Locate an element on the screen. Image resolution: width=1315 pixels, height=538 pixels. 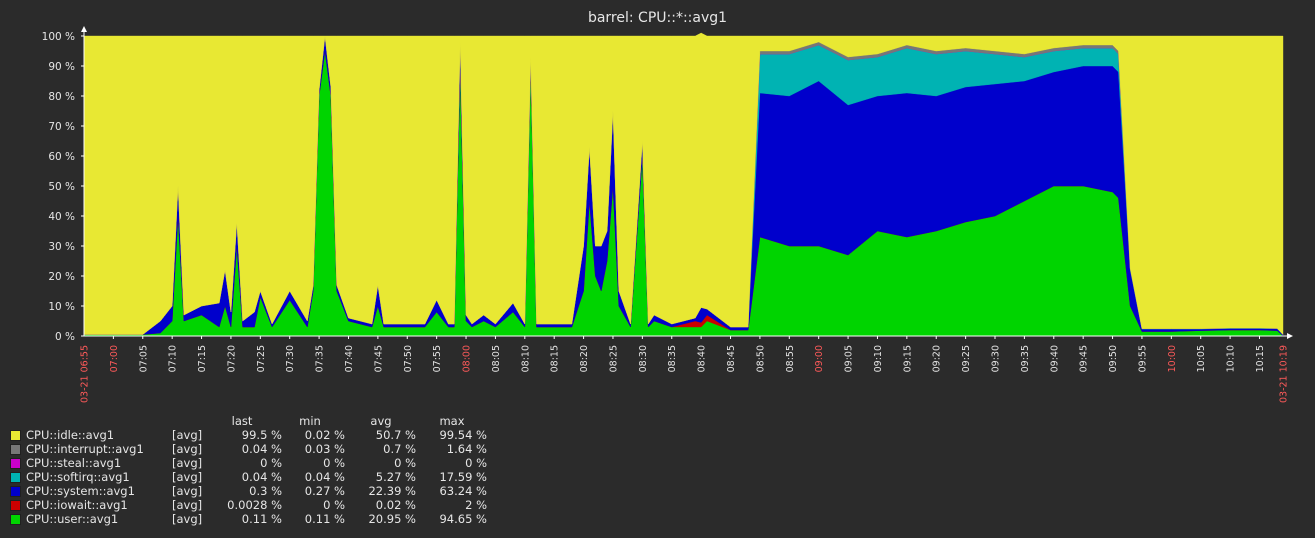
legend-max: 17.59 % is located at coordinates (463, 477).